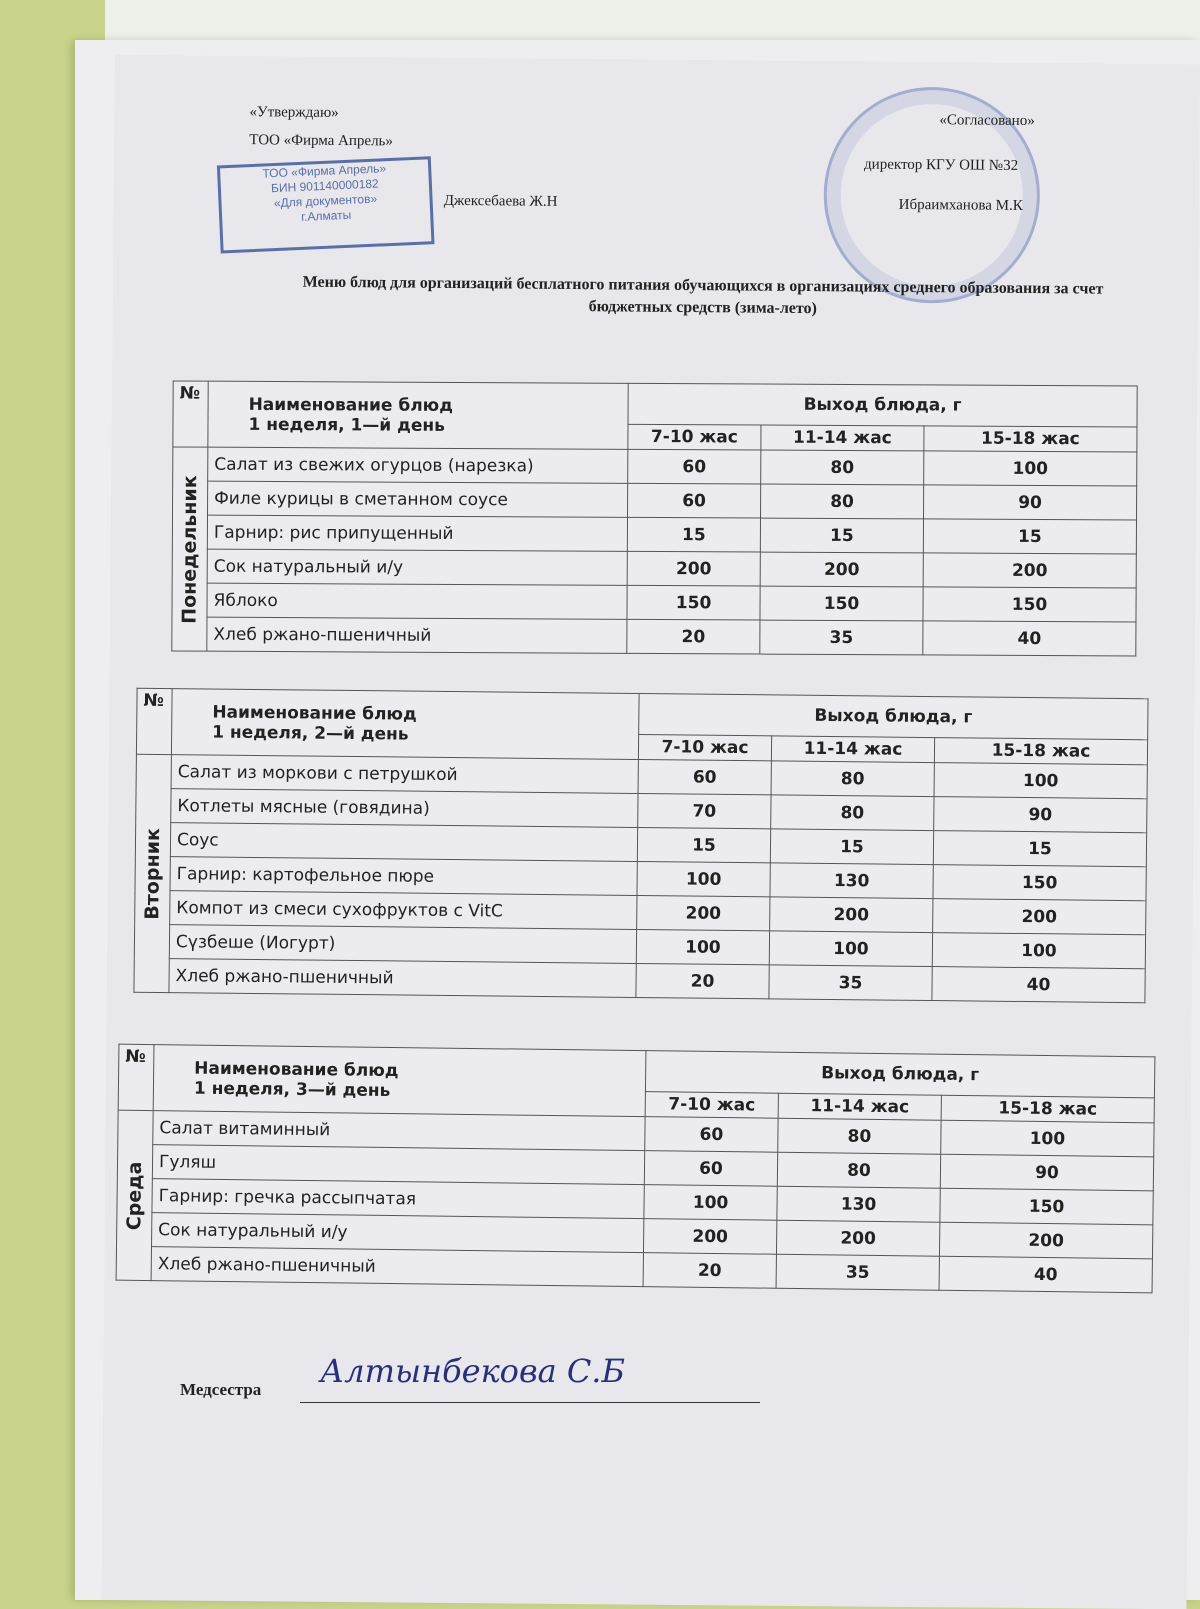  I want to click on agreed-name: Ибраимханова М.К, so click(960, 205).